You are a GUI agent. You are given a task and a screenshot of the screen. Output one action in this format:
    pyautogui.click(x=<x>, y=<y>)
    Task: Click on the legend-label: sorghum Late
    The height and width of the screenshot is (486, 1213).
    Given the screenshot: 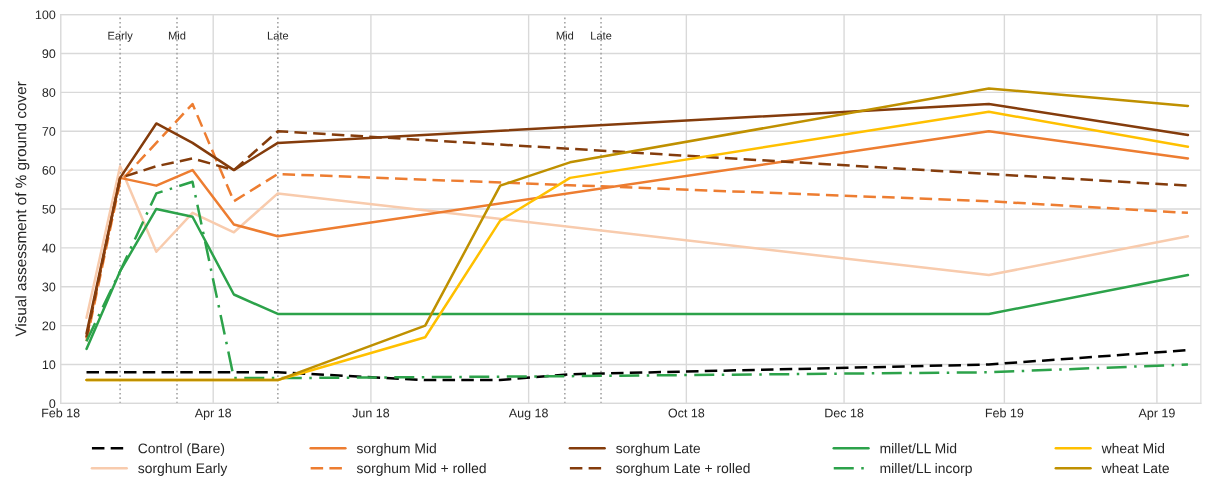 What is the action you would take?
    pyautogui.click(x=658, y=450)
    